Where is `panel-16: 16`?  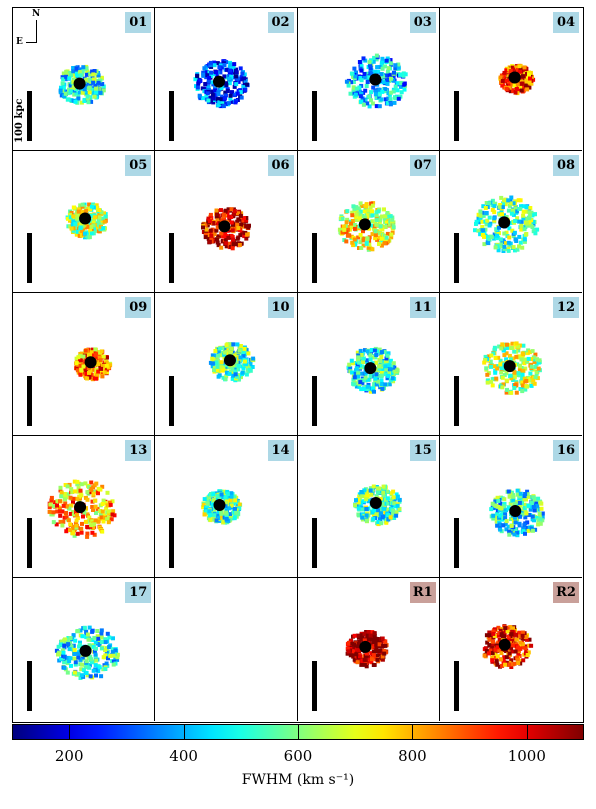
panel-16: 16 is located at coordinates (510, 507).